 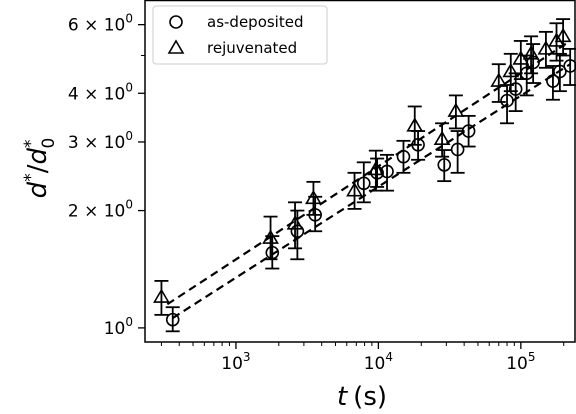 I want to click on legend-box, so click(x=240, y=35).